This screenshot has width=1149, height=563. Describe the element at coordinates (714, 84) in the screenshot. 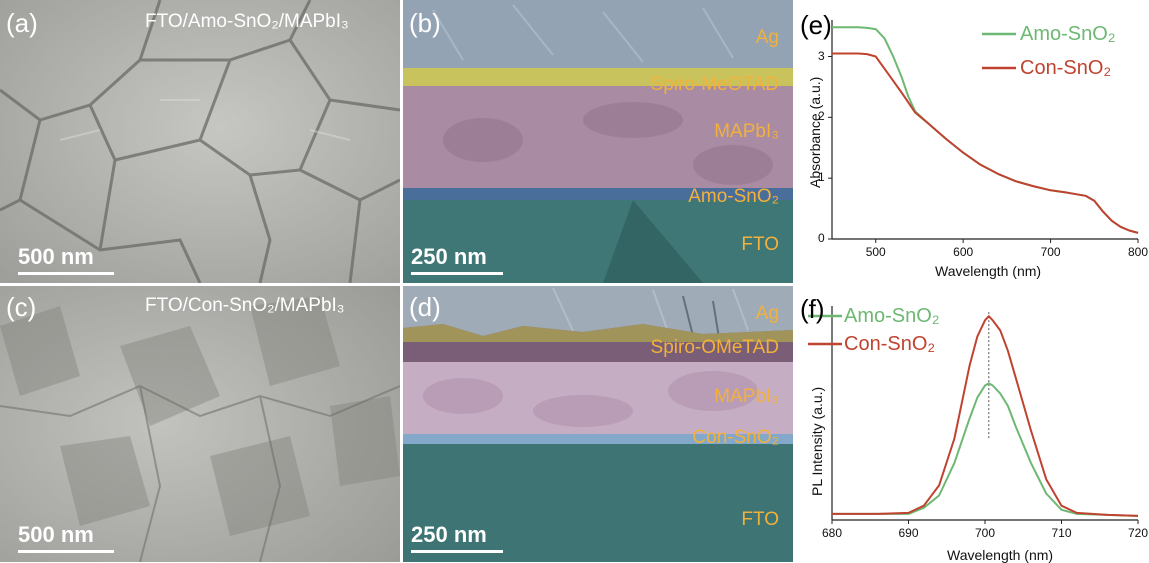

I see `layer-label-htl: Spiro-MeOTAD` at that location.